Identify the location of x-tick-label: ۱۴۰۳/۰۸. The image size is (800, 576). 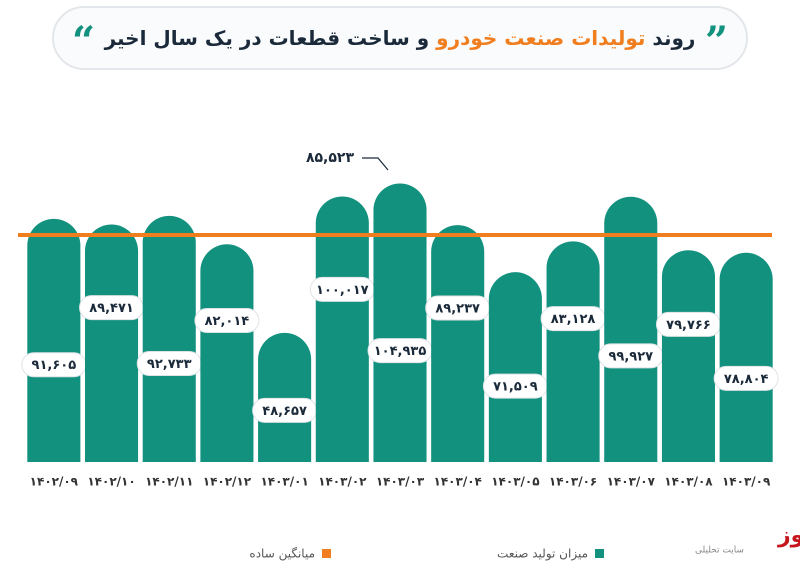
(688, 482).